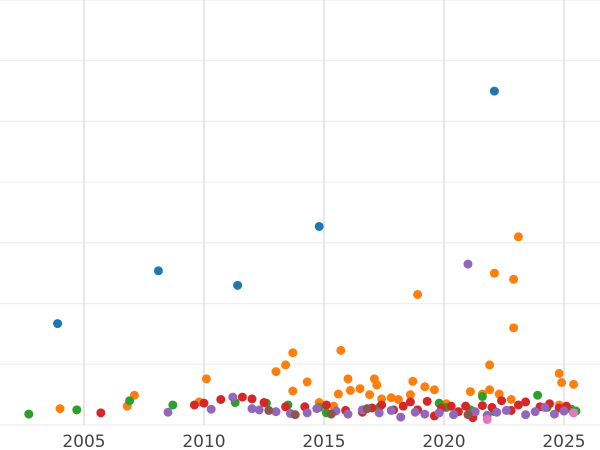  What do you see at coordinates (83, 441) in the screenshot?
I see `x-tick-label: 2005` at bounding box center [83, 441].